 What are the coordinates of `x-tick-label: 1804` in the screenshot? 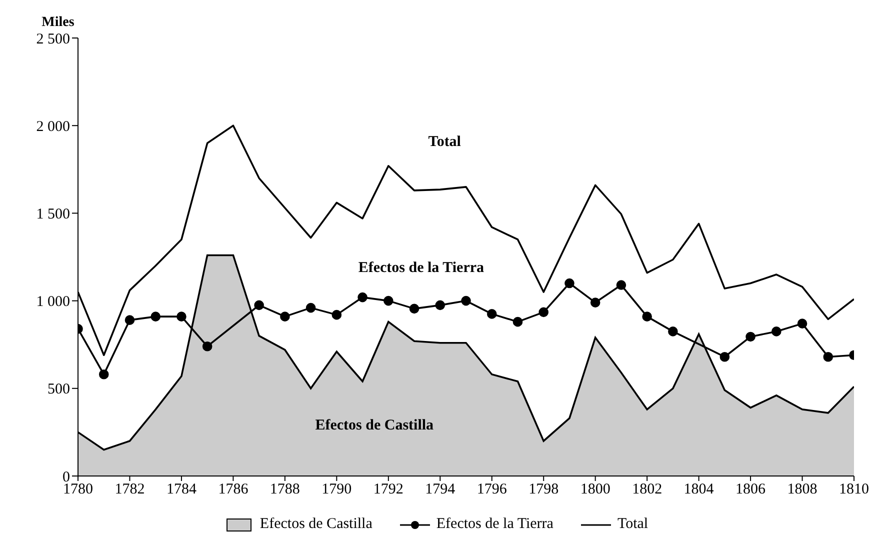 It's located at (699, 490).